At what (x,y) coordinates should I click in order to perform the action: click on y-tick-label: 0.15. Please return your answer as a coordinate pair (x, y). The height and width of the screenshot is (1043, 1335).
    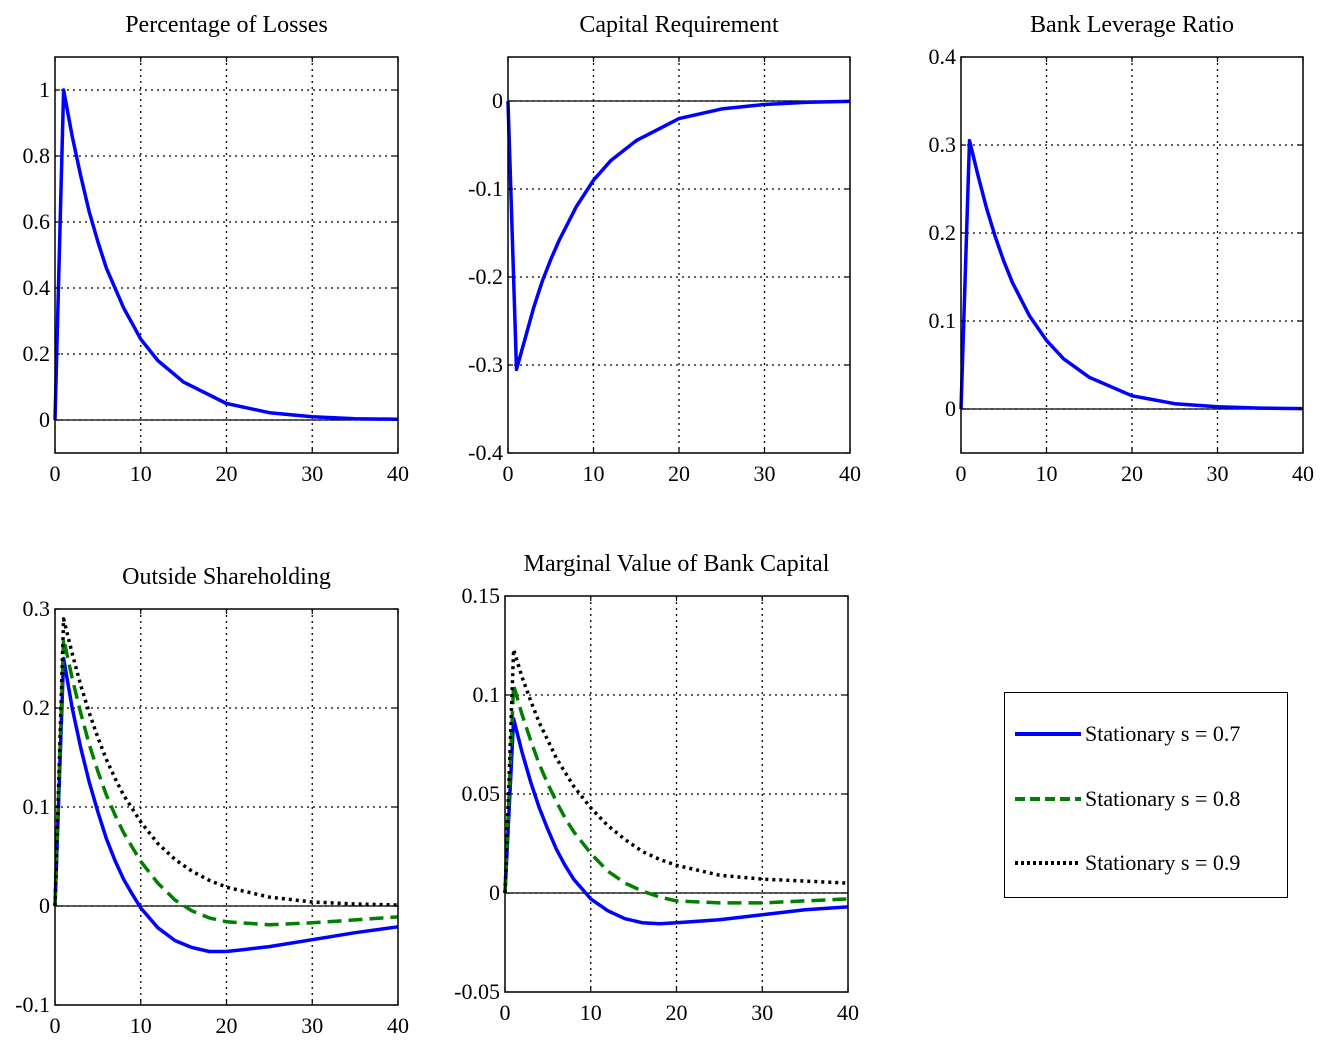
    Looking at the image, I should click on (481, 595).